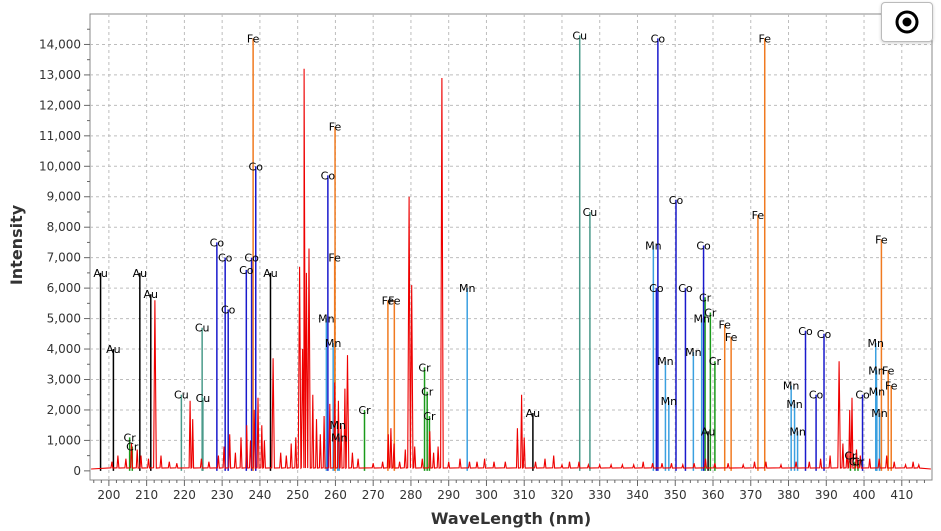 The image size is (941, 531). Describe the element at coordinates (222, 495) in the screenshot. I see `x-tick-label: 230` at that location.